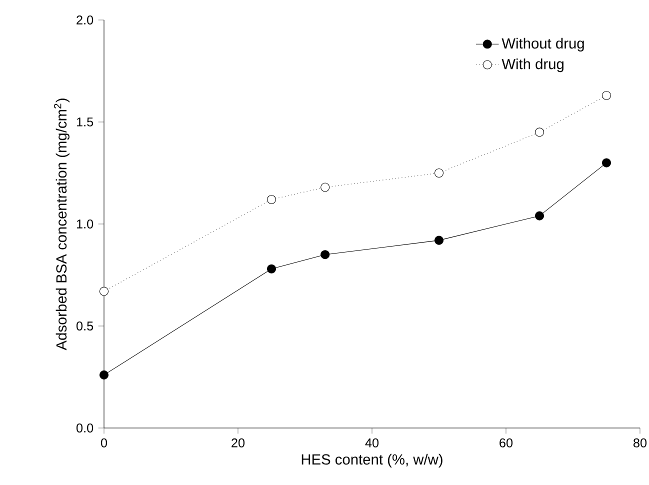  I want to click on legend-label: Without drug, so click(543, 45).